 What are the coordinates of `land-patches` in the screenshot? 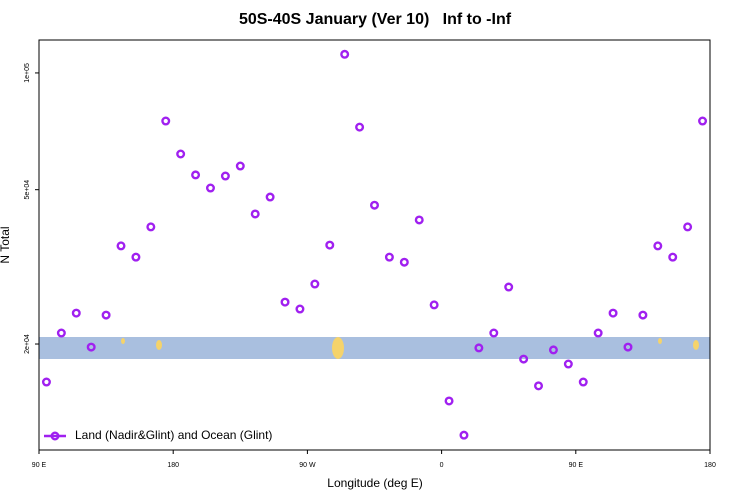 It's located at (410, 348).